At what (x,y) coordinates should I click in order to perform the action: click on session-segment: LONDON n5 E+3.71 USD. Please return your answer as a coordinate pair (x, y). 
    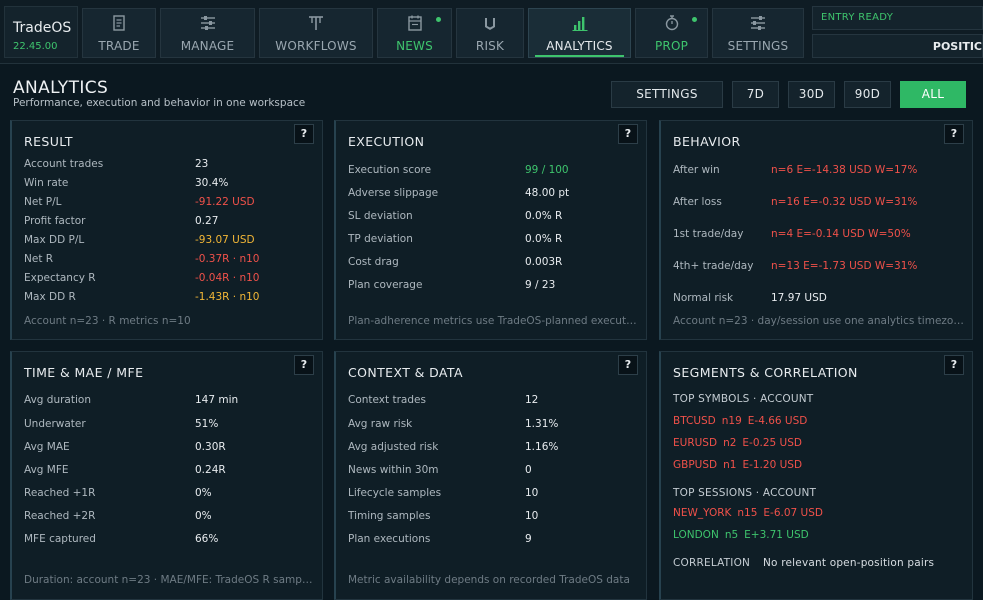
    Looking at the image, I should click on (744, 535).